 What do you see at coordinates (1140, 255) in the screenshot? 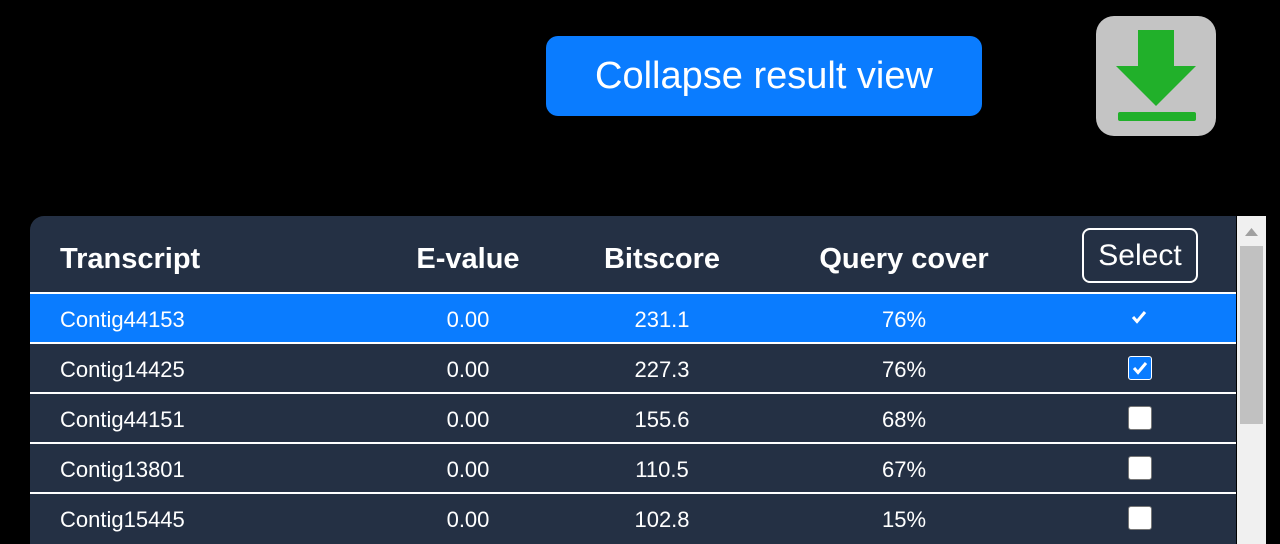
I see `select-button: Select` at bounding box center [1140, 255].